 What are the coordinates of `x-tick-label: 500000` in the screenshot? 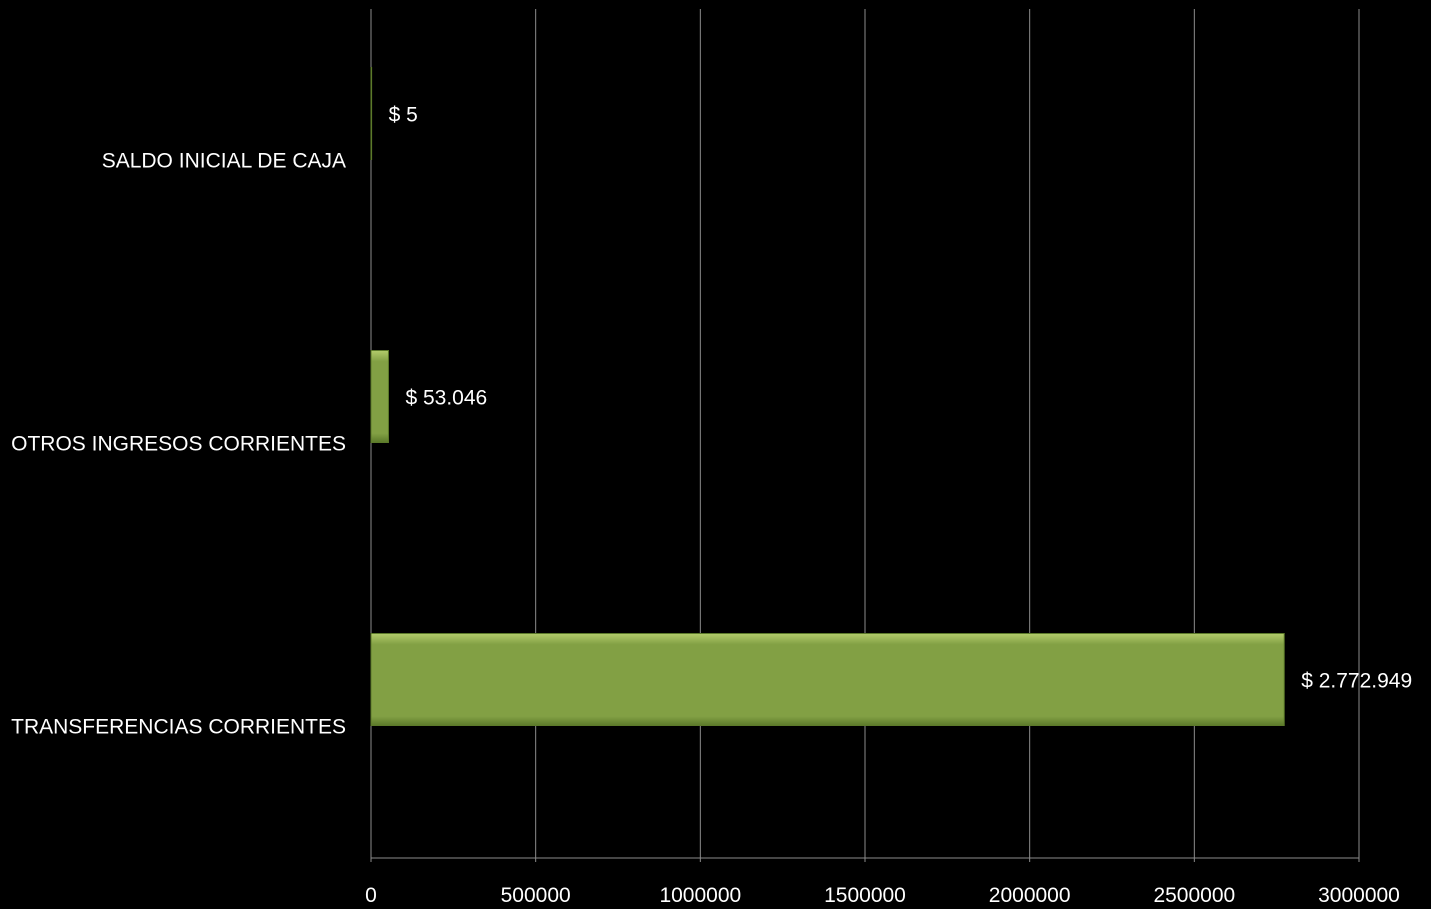 It's located at (536, 895).